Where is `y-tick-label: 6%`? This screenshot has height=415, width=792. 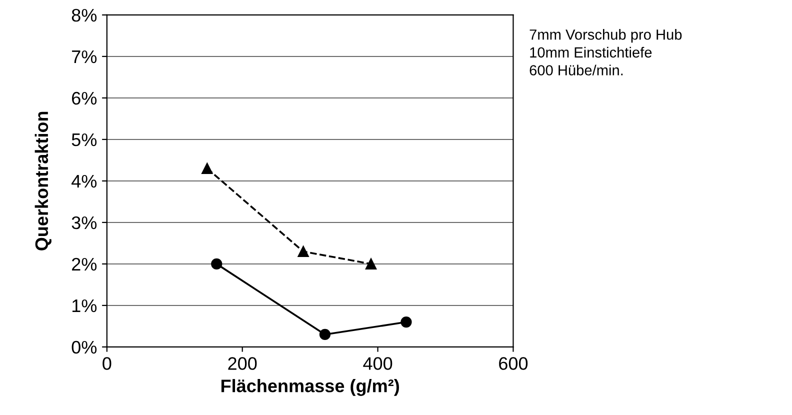
y-tick-label: 6% is located at coordinates (84, 98).